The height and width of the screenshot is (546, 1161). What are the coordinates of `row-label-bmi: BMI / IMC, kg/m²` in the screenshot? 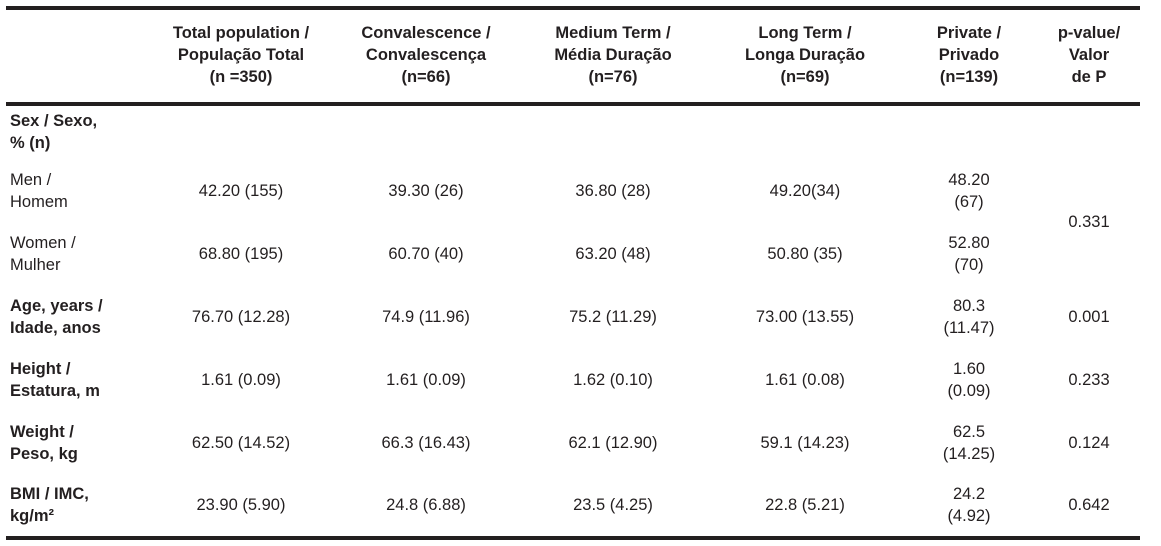 It's located at (76, 507).